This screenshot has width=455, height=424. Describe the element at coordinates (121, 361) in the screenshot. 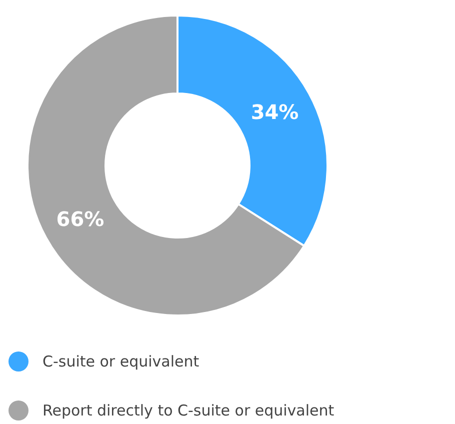

I see `legend-label: C-suite or equivalent` at that location.